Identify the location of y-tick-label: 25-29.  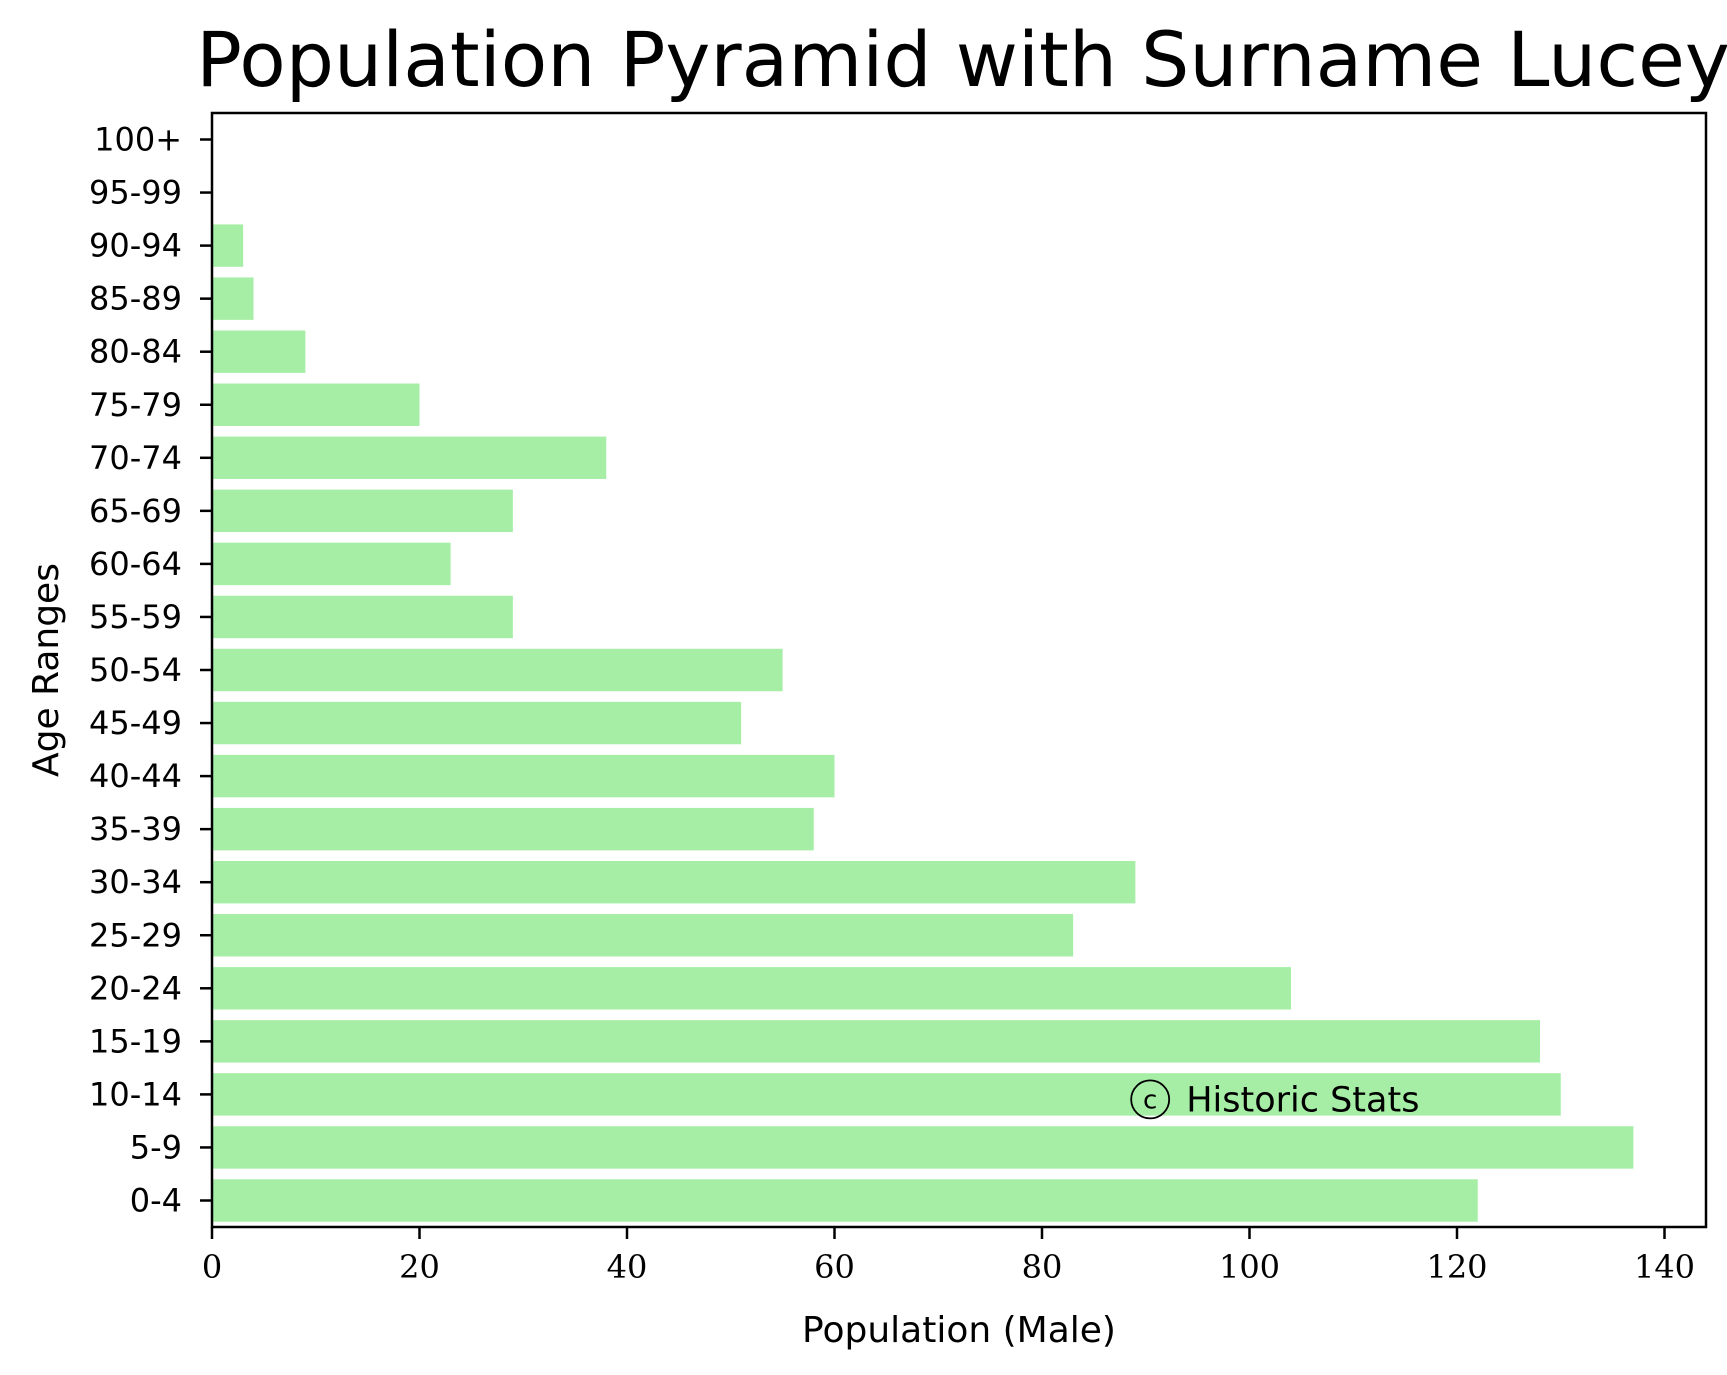
(135, 935).